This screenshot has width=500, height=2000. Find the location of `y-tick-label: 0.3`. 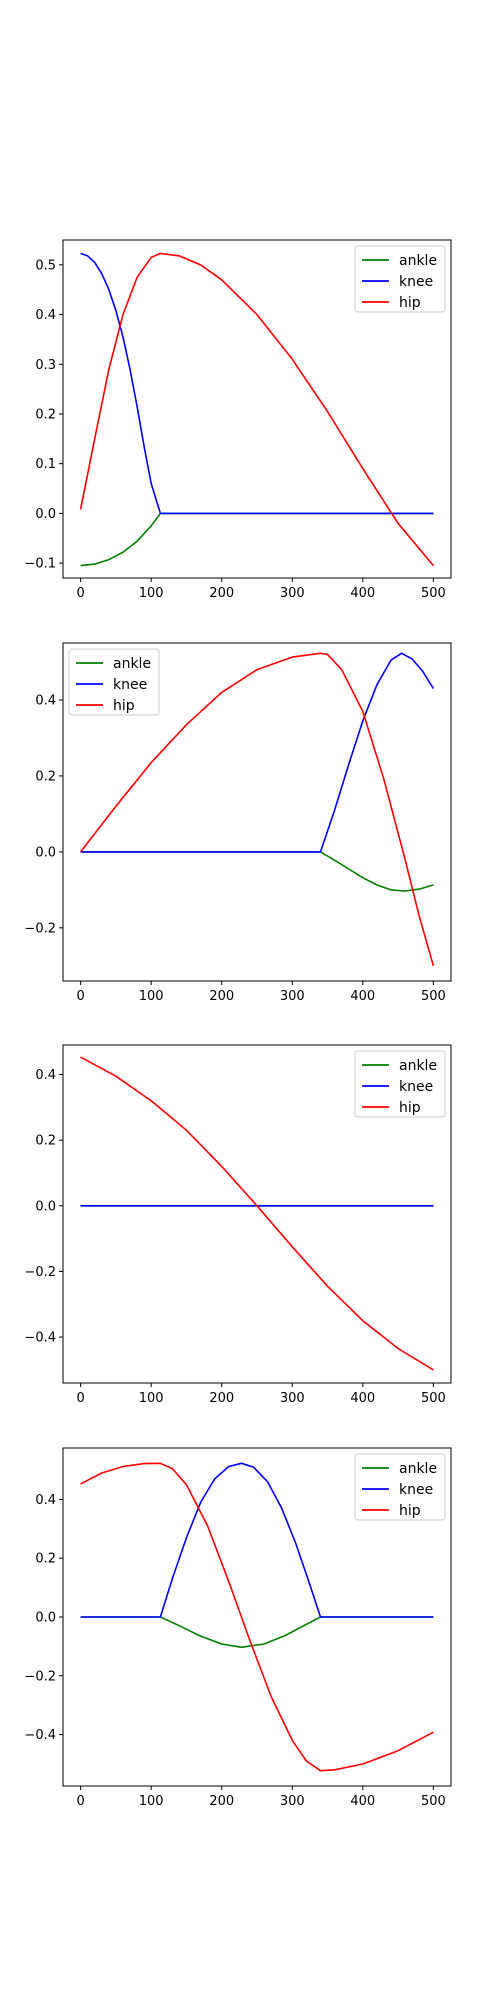

y-tick-label: 0.3 is located at coordinates (45, 365).